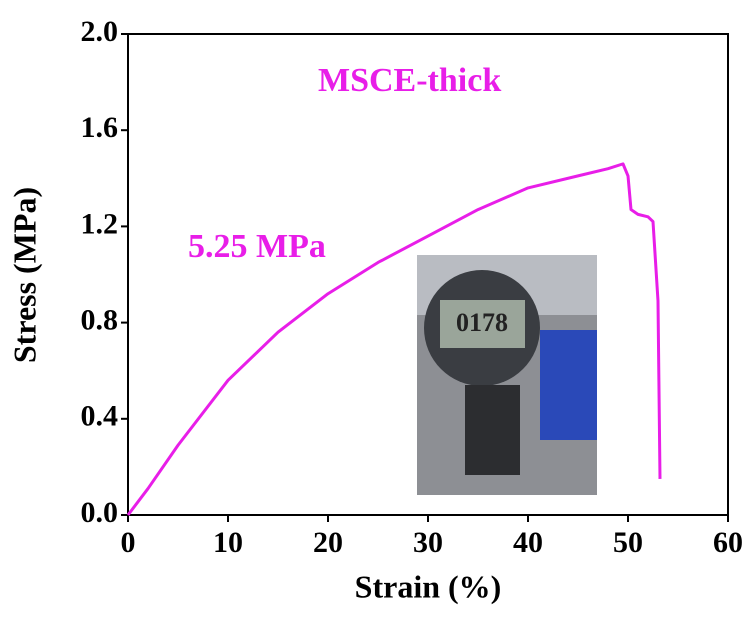  I want to click on y-tick-label: 2.0, so click(100, 31).